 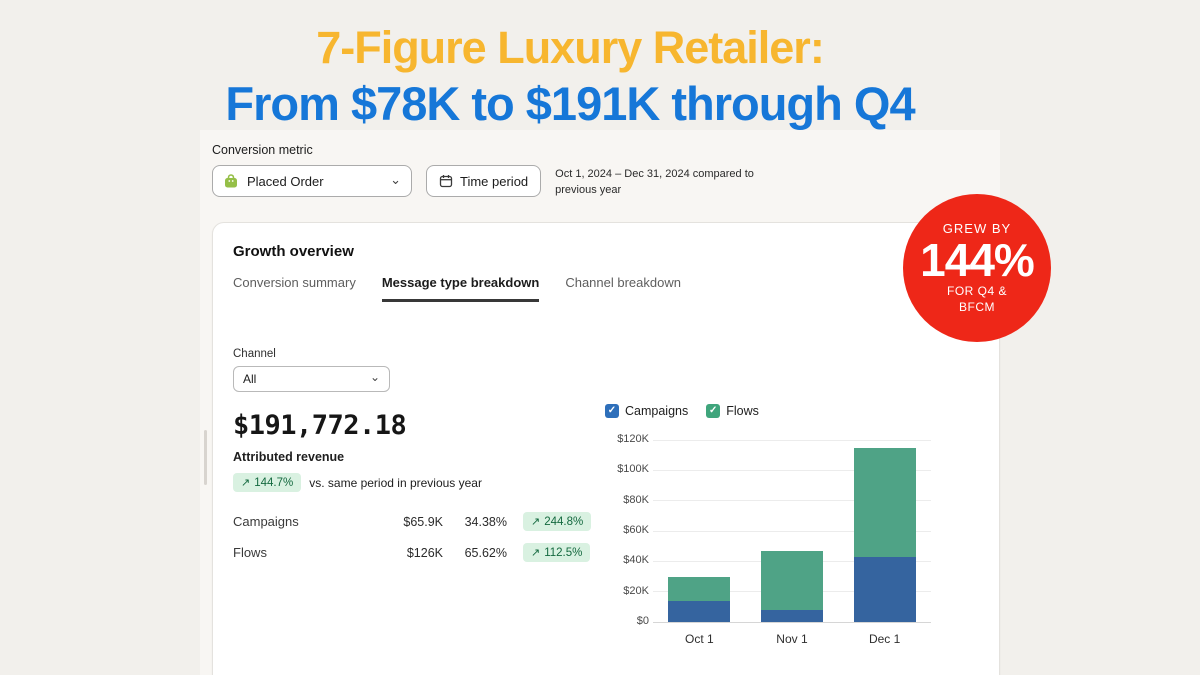 I want to click on hero-title-line2: From $78K to $191K through Q4, so click(x=570, y=103).